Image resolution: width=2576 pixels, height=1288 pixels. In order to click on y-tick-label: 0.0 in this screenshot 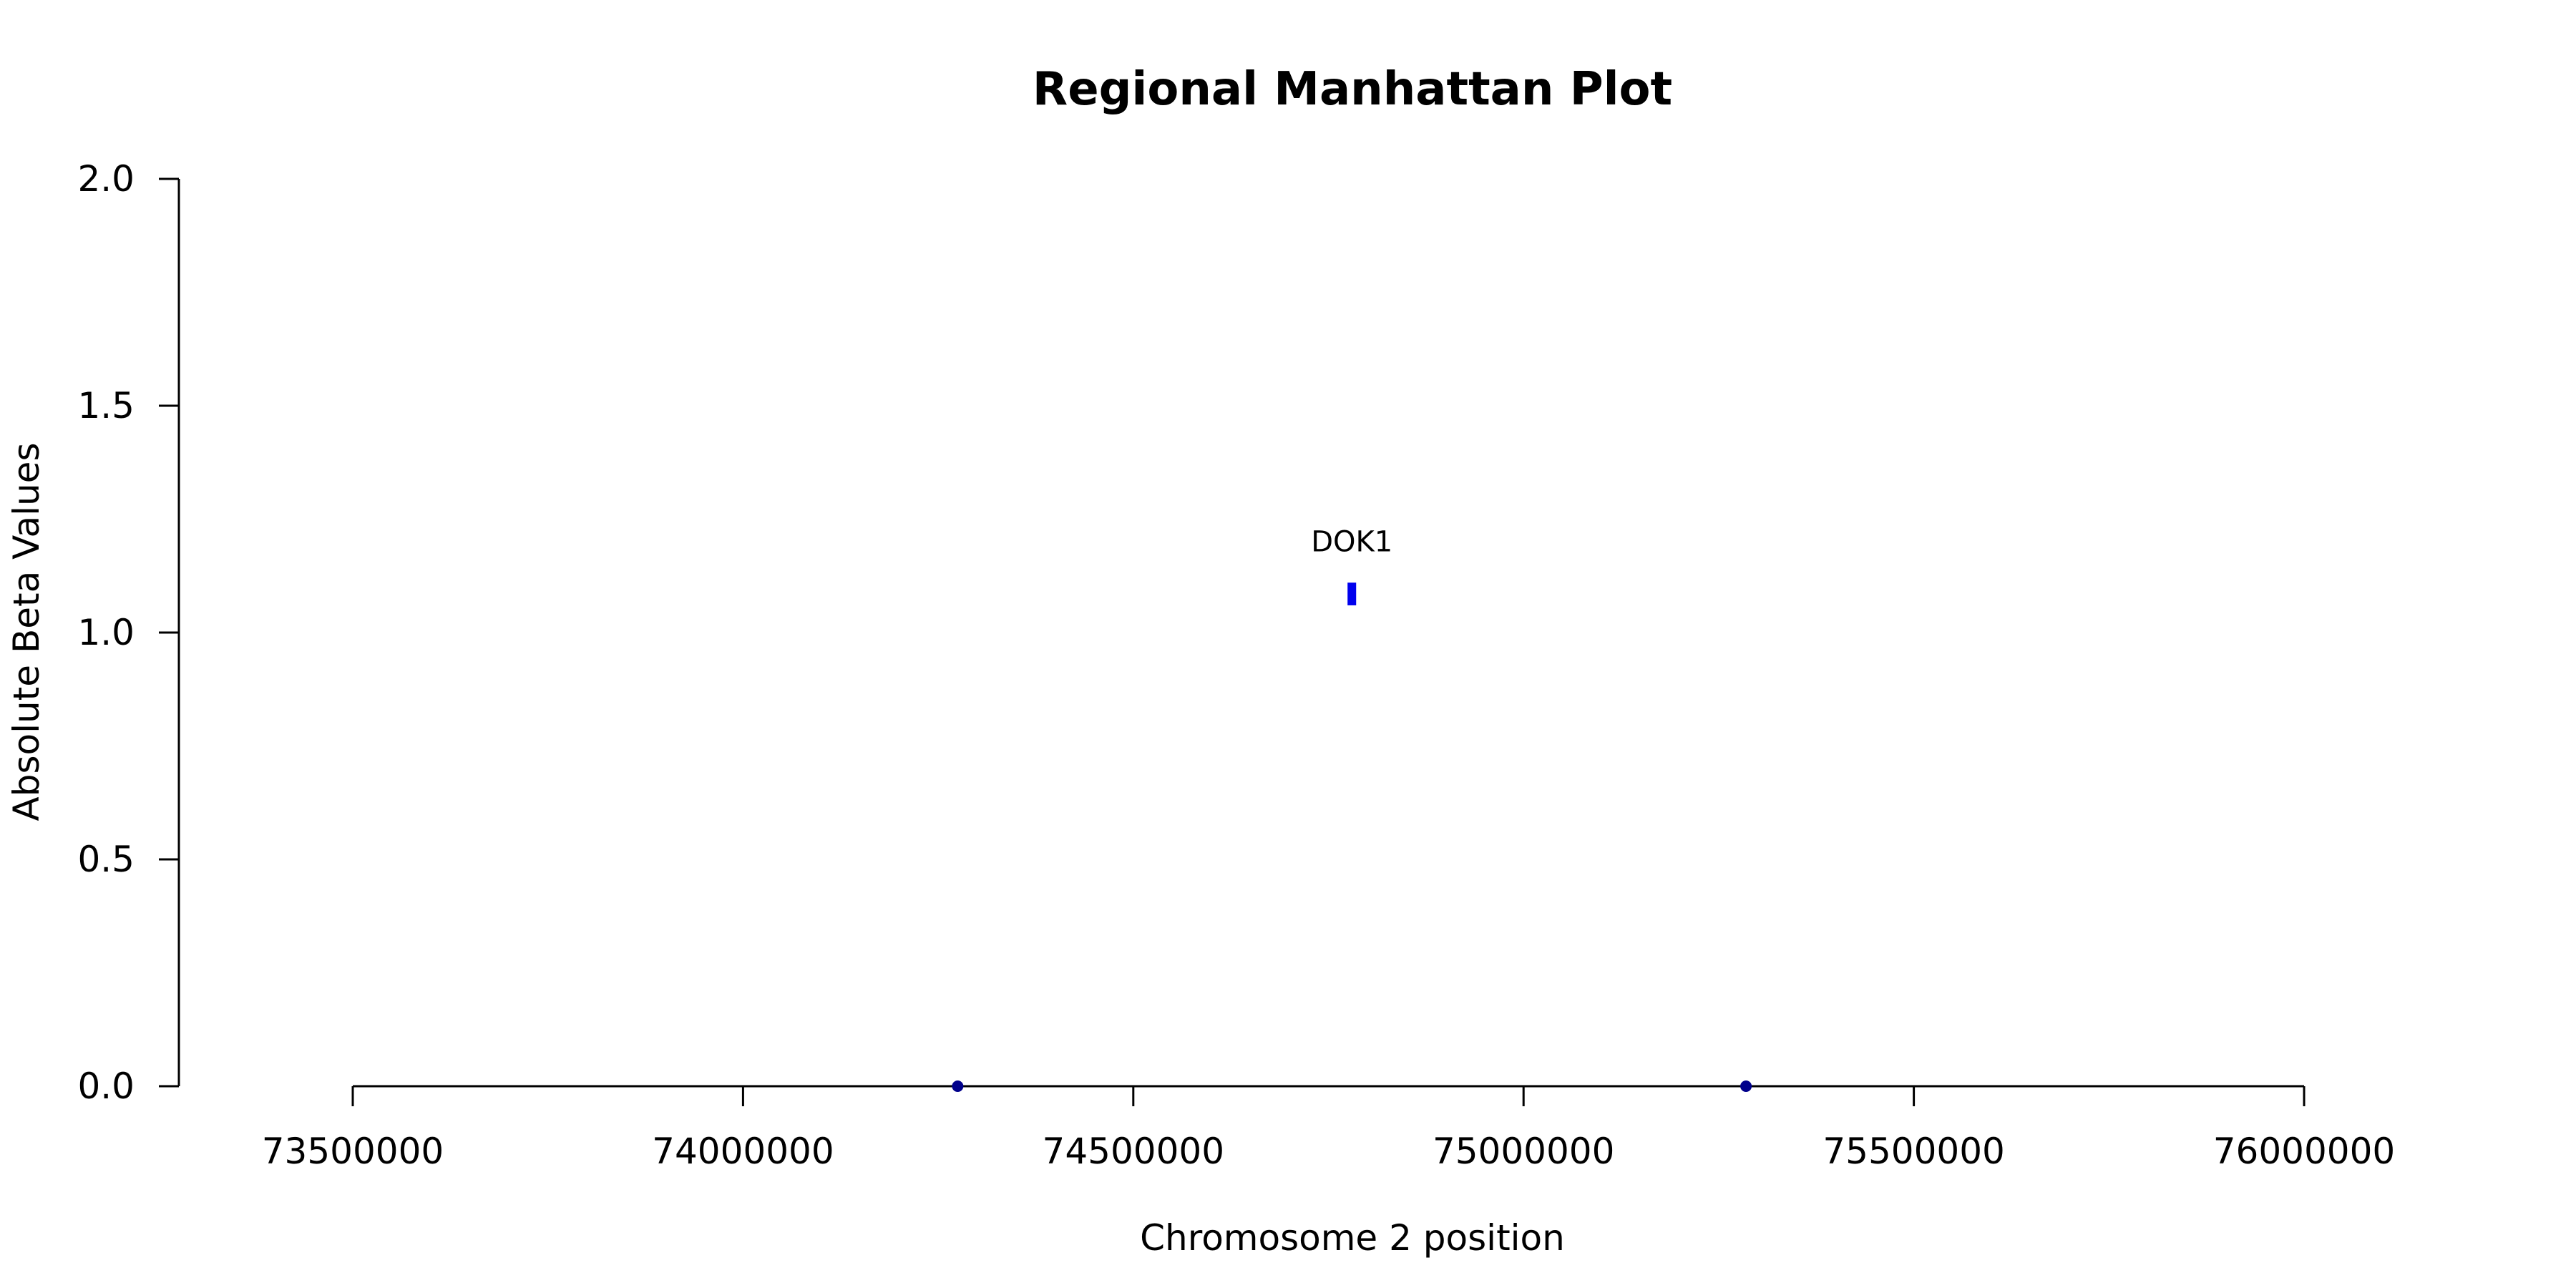, I will do `click(106, 1086)`.